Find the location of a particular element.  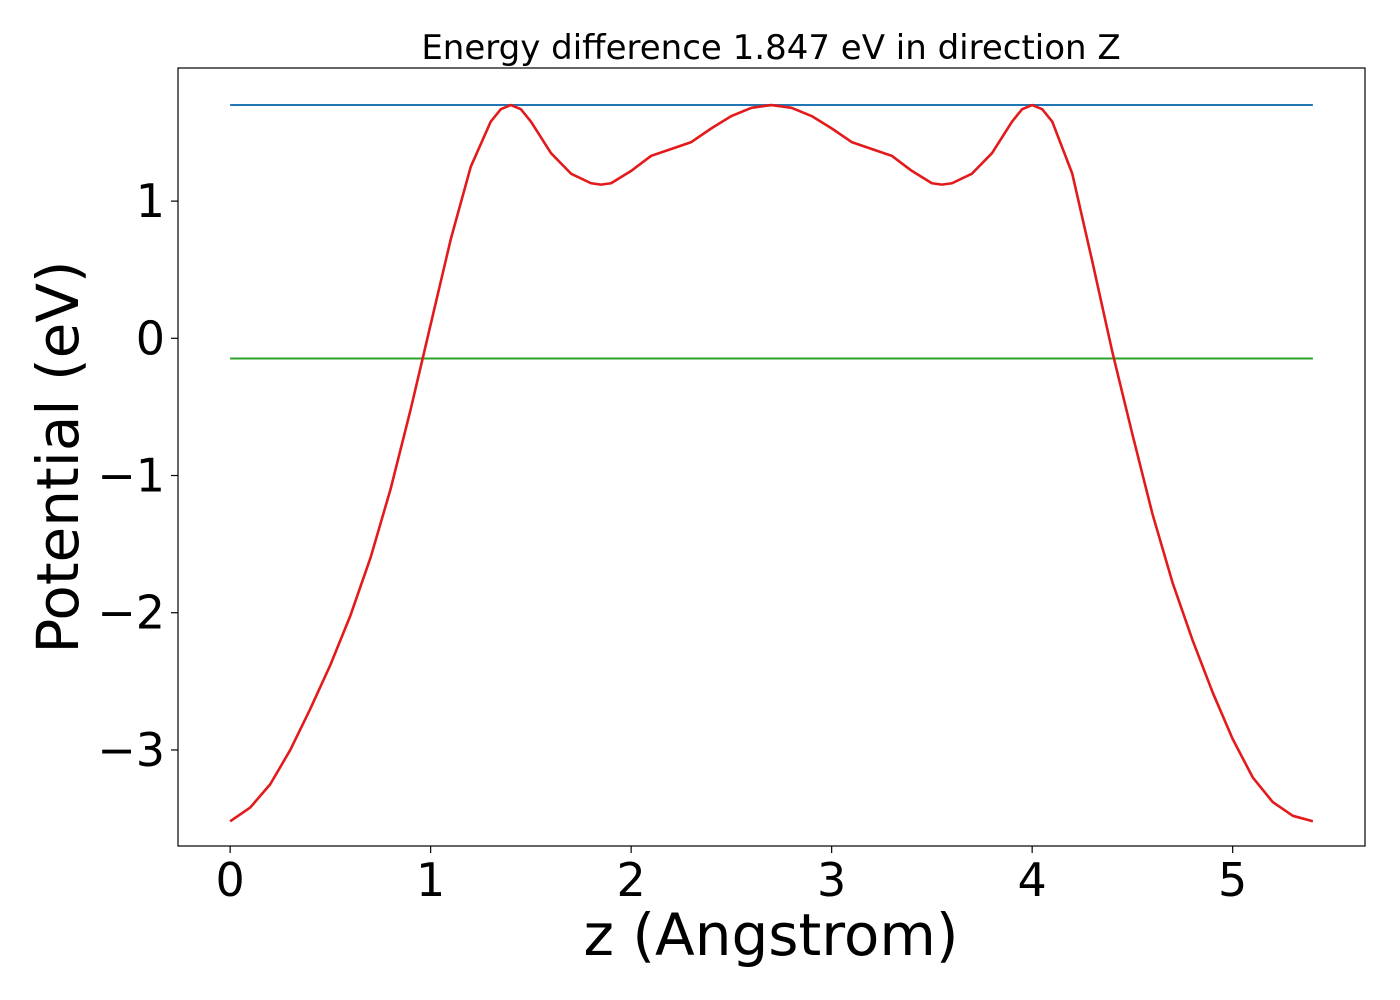

y-tick-label: 0 is located at coordinates (150, 338).